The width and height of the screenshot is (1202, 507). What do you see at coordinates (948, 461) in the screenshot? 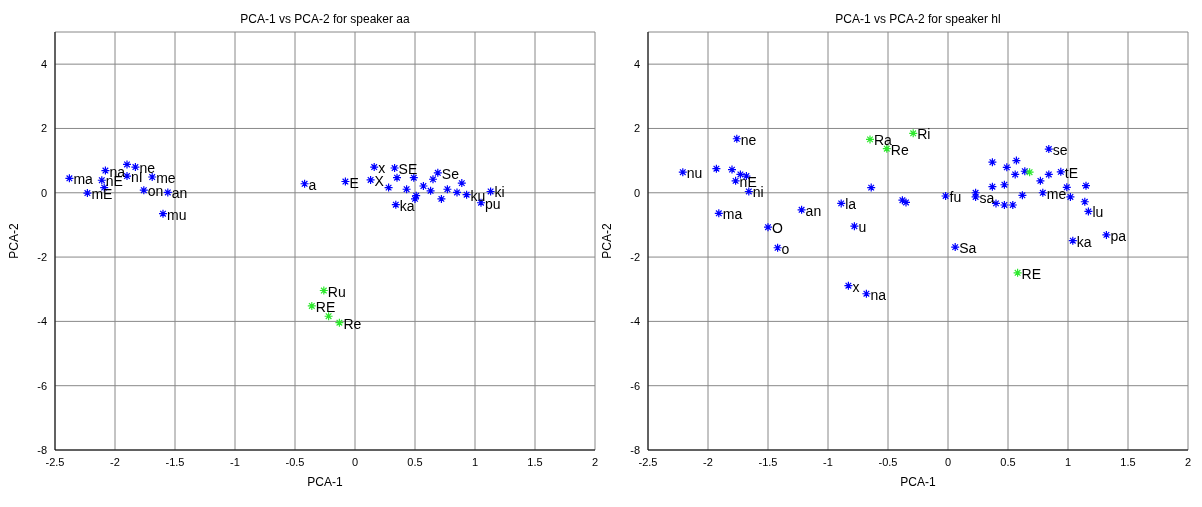
I see `x-tick-label: 0` at bounding box center [948, 461].